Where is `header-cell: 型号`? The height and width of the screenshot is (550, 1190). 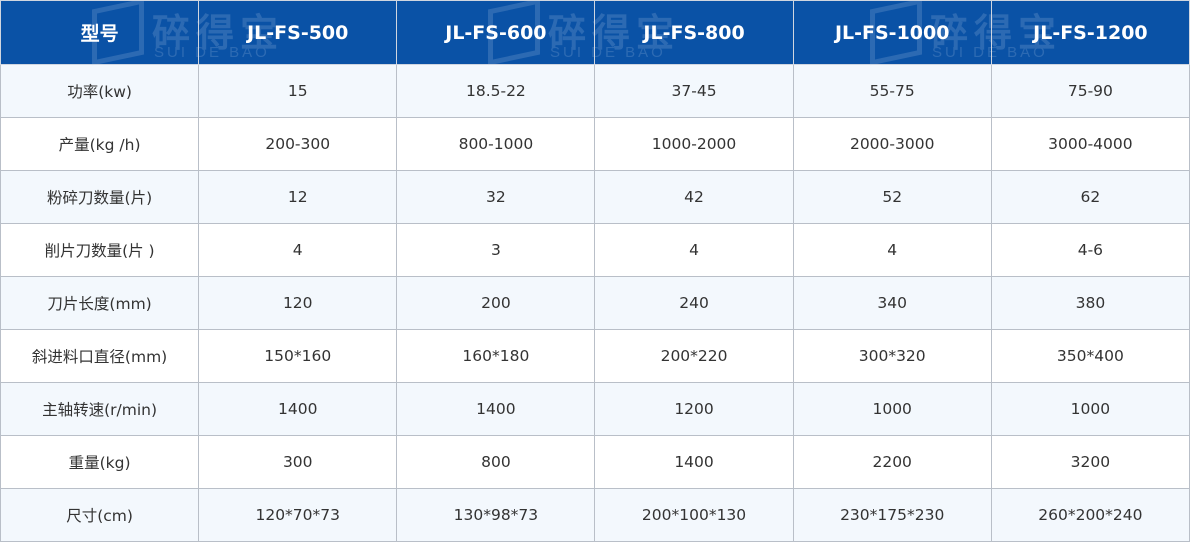 header-cell: 型号 is located at coordinates (100, 32).